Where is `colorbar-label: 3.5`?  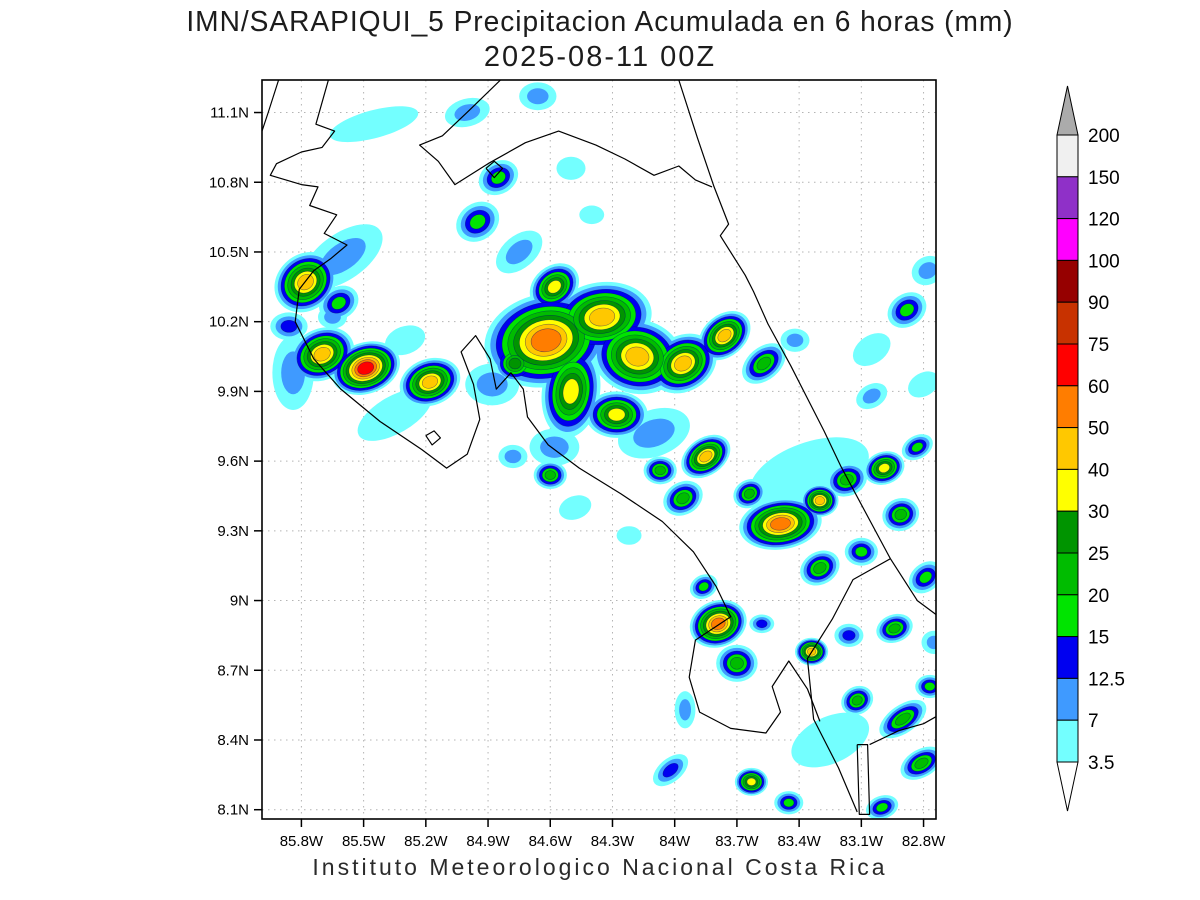
colorbar-label: 3.5 is located at coordinates (1101, 763).